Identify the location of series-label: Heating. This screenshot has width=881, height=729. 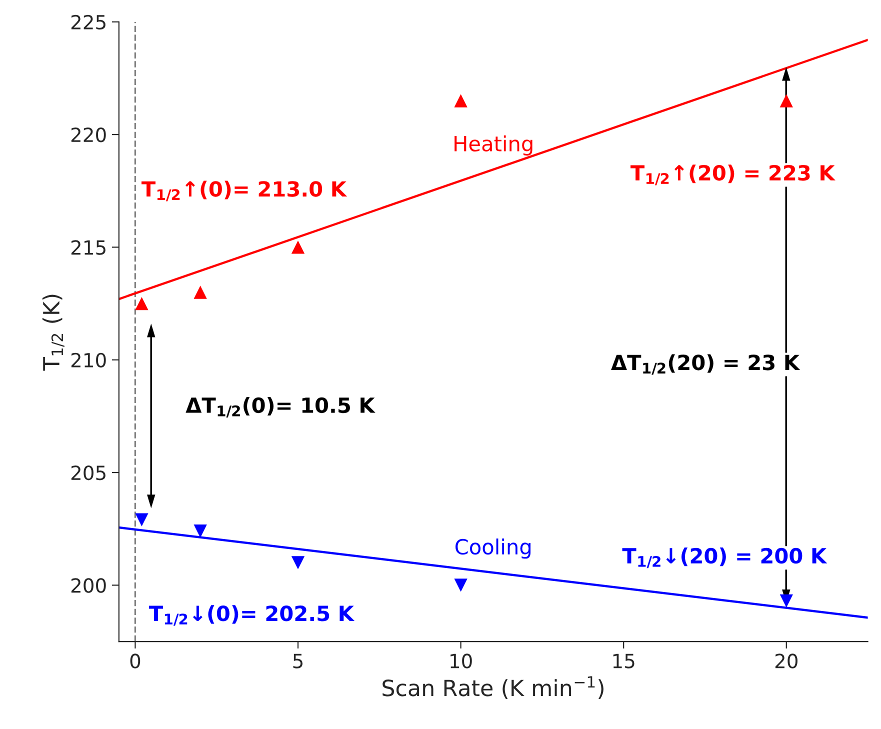
(493, 145).